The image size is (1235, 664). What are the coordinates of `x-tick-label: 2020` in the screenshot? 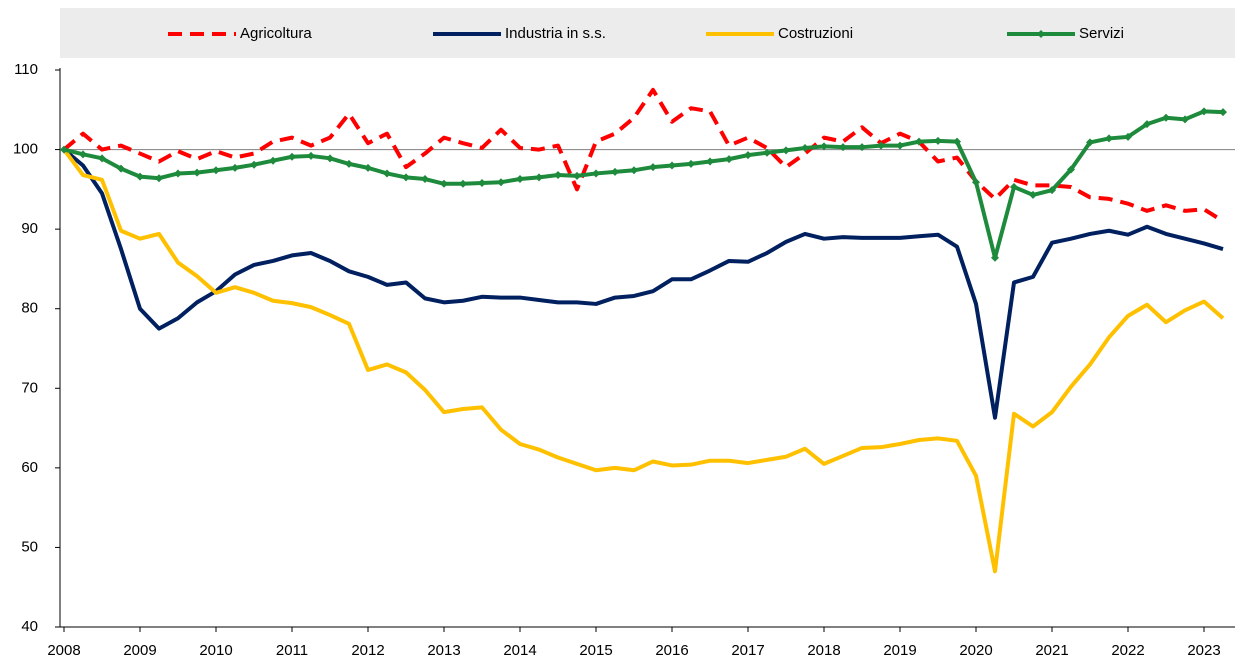 It's located at (975, 650).